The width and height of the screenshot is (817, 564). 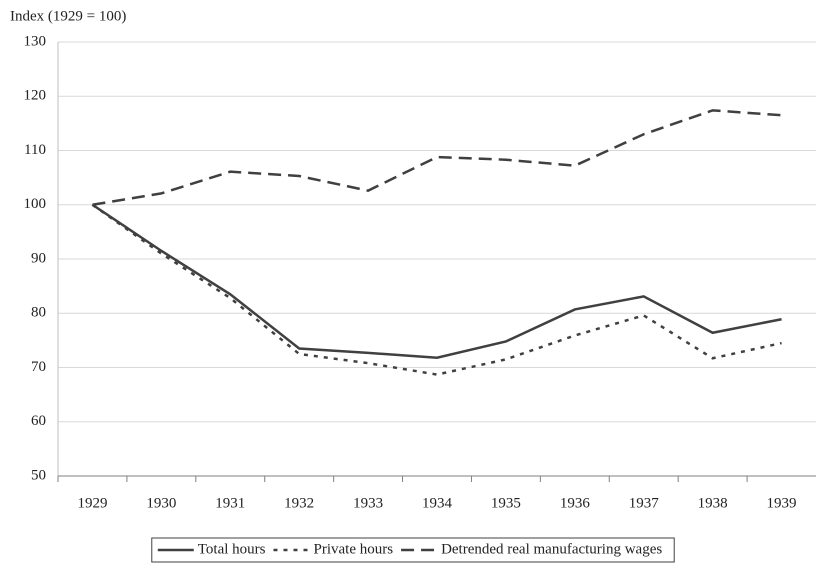 I want to click on x-tick-label: 1932, so click(x=299, y=503).